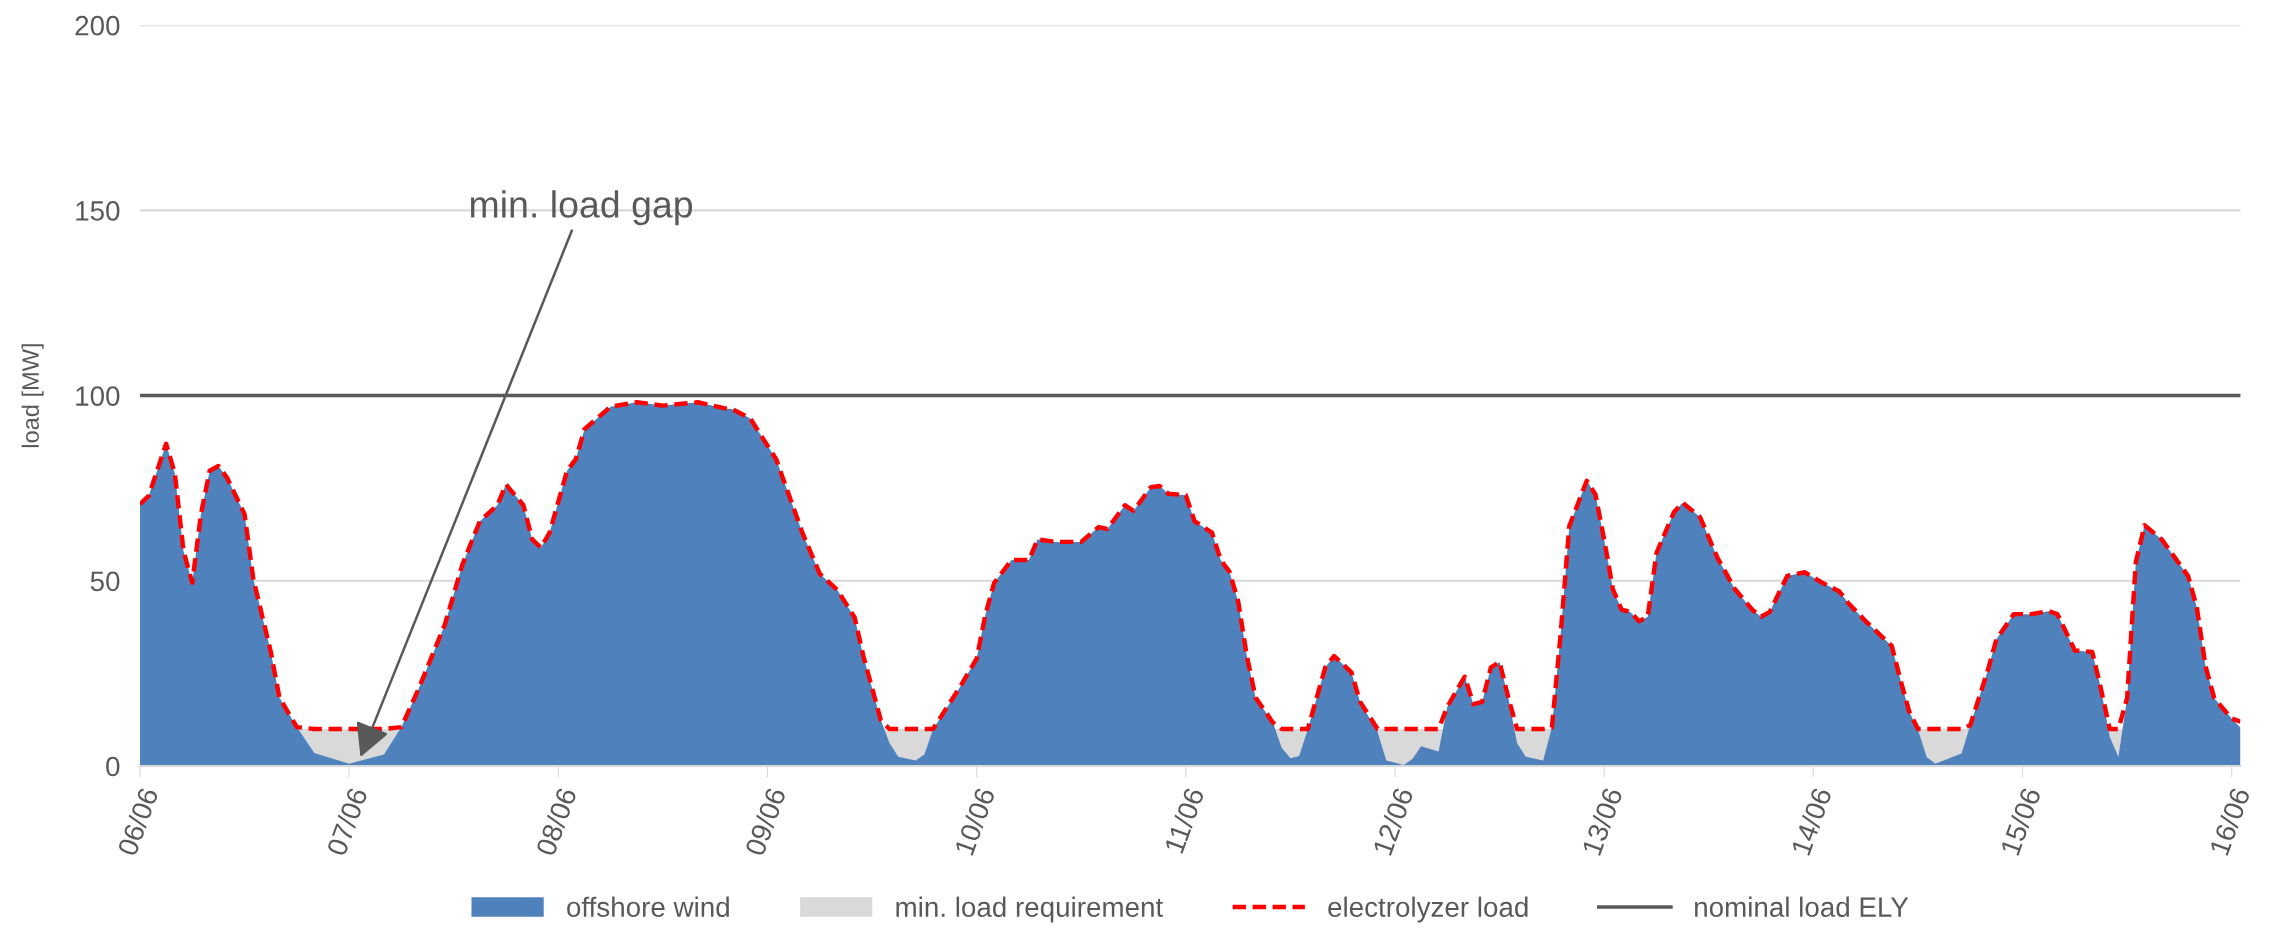 This screenshot has width=2272, height=933. What do you see at coordinates (1602, 821) in the screenshot?
I see `x-tick-label: 13/06` at bounding box center [1602, 821].